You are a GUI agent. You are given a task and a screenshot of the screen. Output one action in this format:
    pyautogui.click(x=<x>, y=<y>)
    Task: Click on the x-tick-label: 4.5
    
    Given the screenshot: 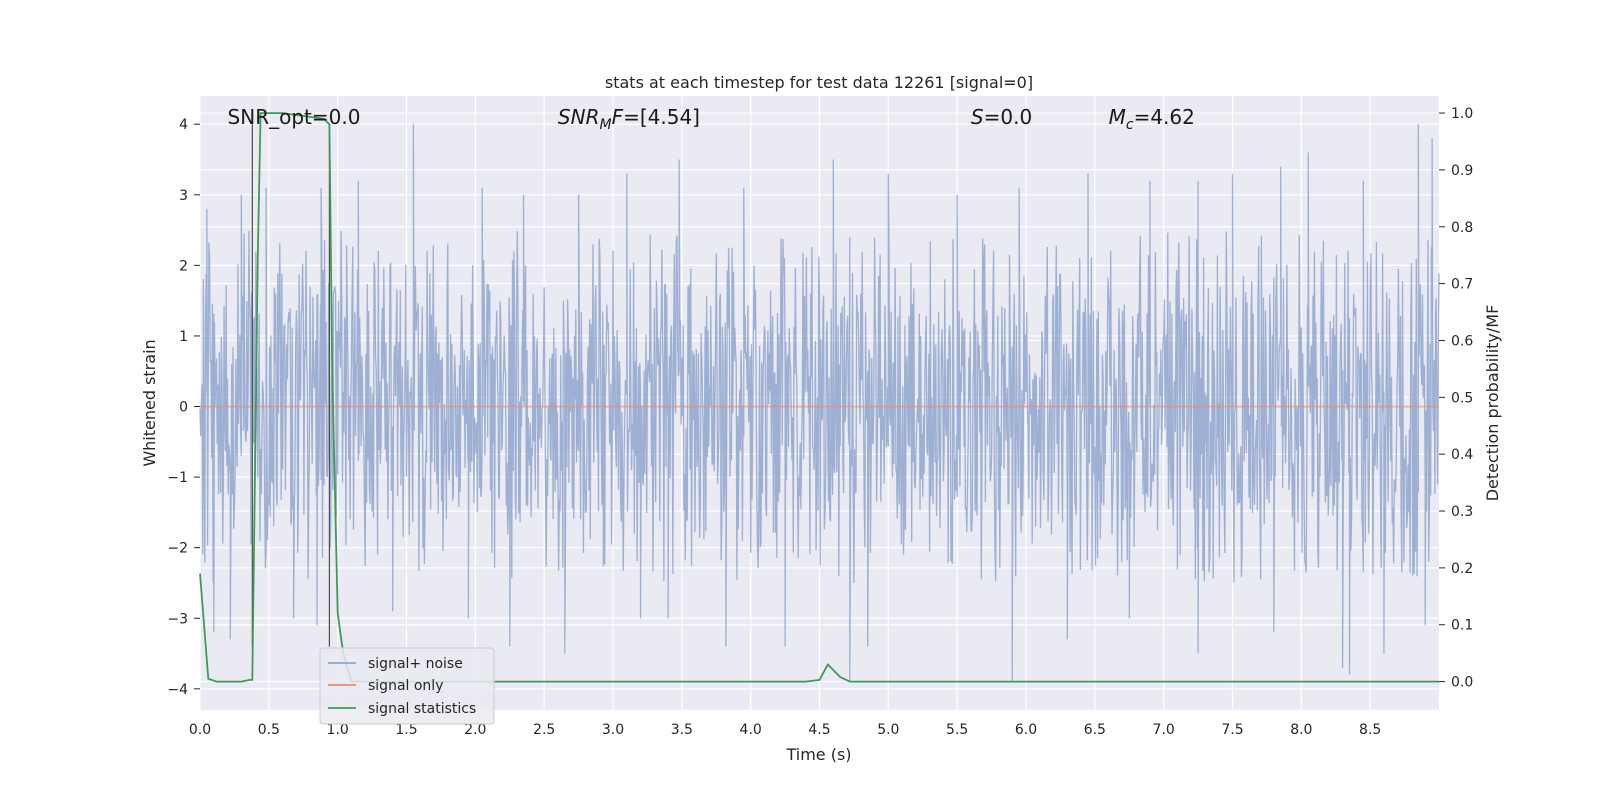 What is the action you would take?
    pyautogui.click(x=819, y=730)
    